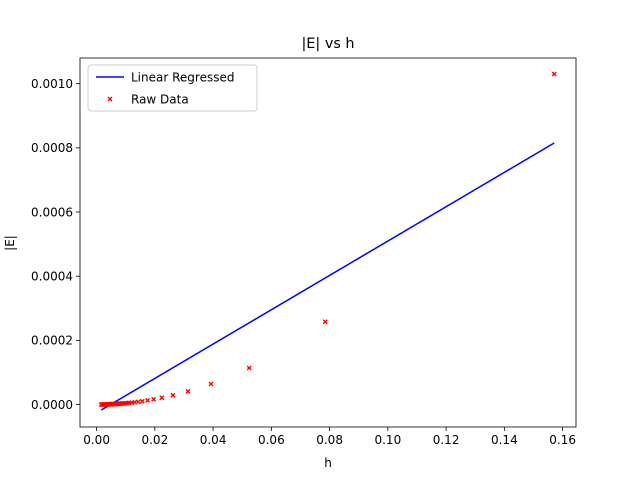  Describe the element at coordinates (271, 440) in the screenshot. I see `x-tick-label: 0.06` at that location.